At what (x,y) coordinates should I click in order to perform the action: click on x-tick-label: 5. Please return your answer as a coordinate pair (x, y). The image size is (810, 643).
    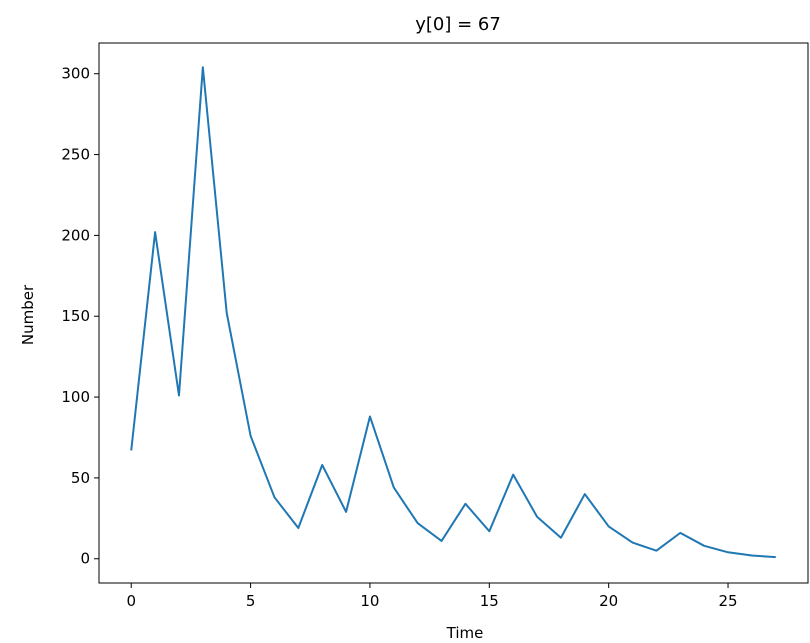
    Looking at the image, I should click on (251, 601).